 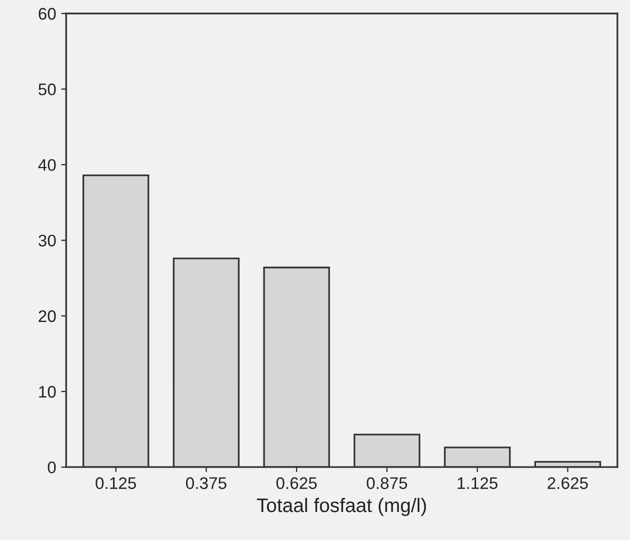 What do you see at coordinates (341, 507) in the screenshot?
I see `x-axis-title: Totaal fosfaat (mg/l)` at bounding box center [341, 507].